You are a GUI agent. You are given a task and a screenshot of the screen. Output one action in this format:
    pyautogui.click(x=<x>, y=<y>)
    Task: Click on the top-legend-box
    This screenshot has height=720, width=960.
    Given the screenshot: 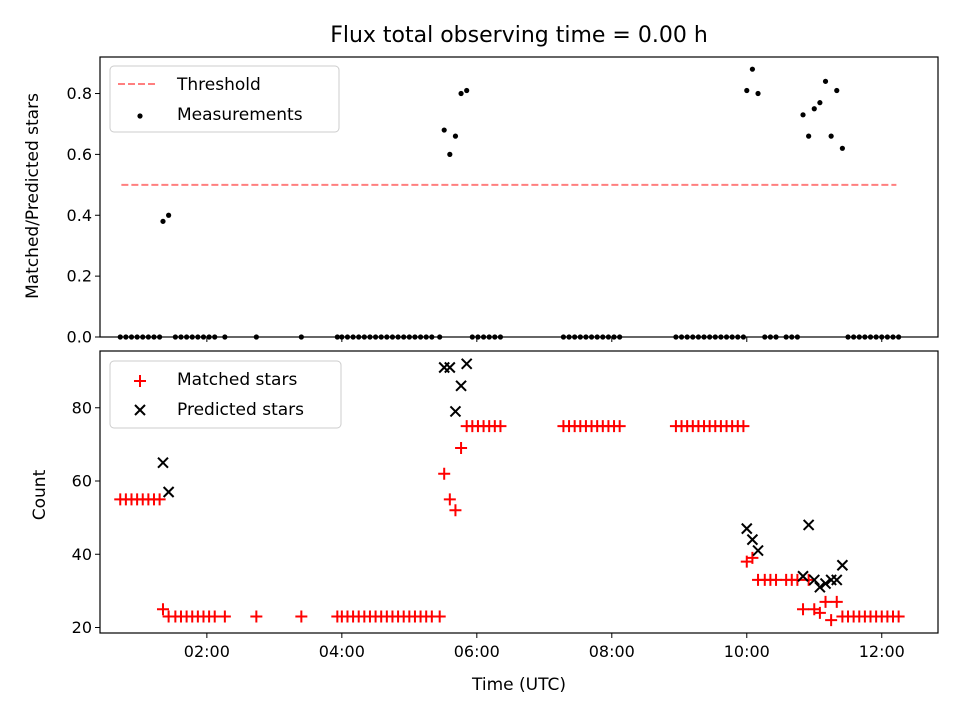 What is the action you would take?
    pyautogui.click(x=224, y=99)
    